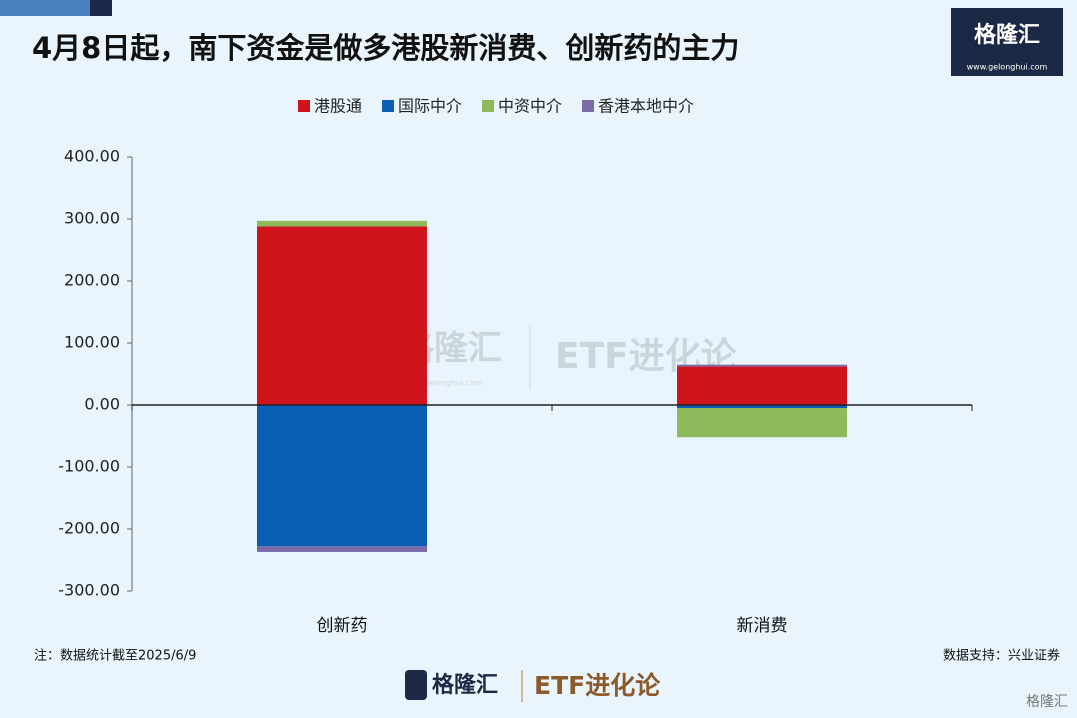 Image resolution: width=1077 pixels, height=718 pixels. Describe the element at coordinates (342, 626) in the screenshot. I see `x-tick-label: 创新药` at that location.